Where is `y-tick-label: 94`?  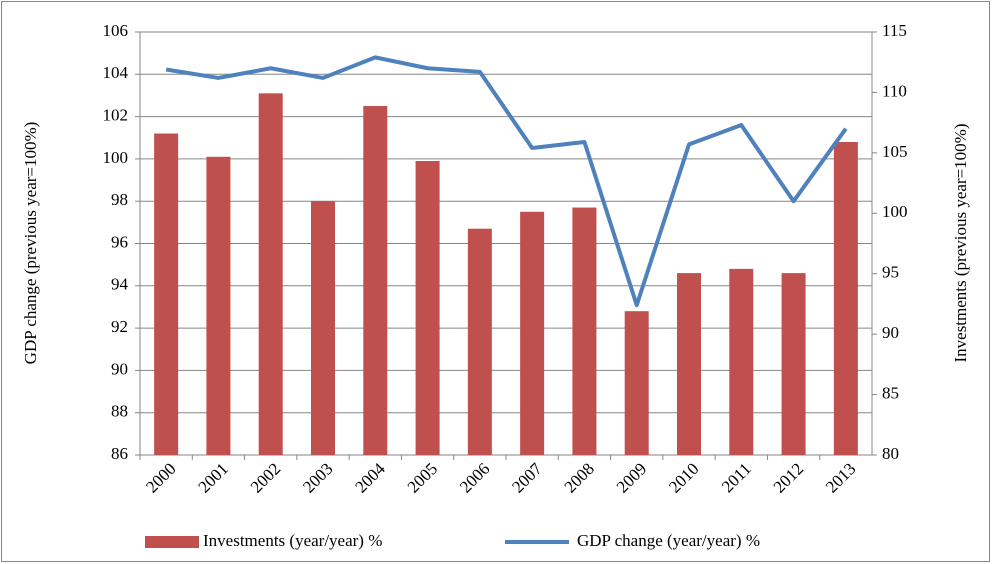 y-tick-label: 94 is located at coordinates (120, 284).